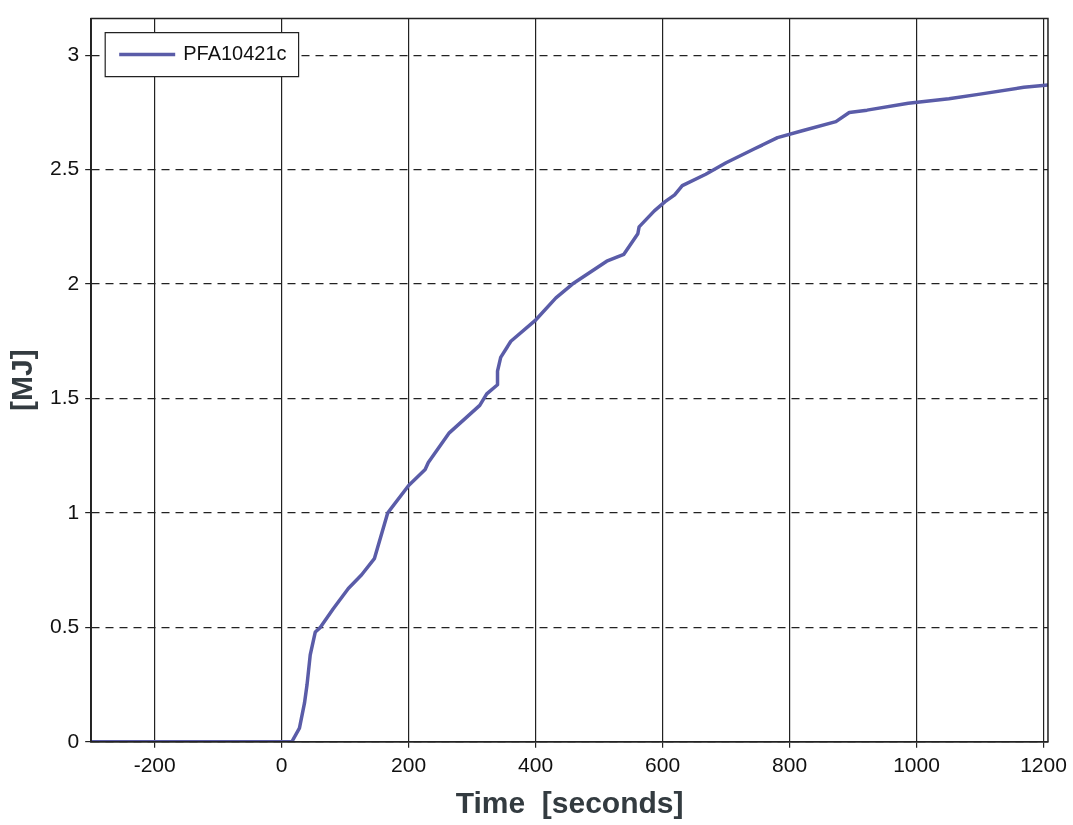 This screenshot has height=825, width=1073. I want to click on y-tick-label: 0.5, so click(64, 626).